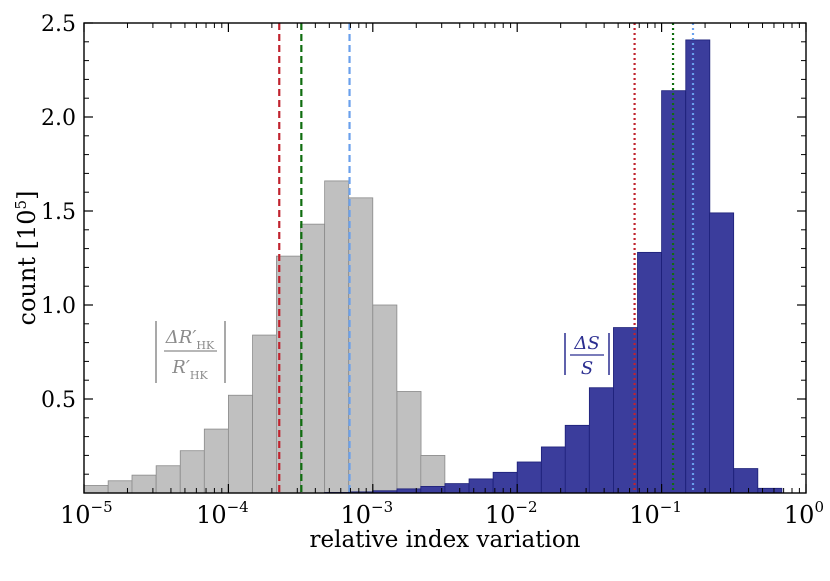 This screenshot has width=830, height=581. What do you see at coordinates (86, 513) in the screenshot?
I see `x-tick-label-0: 10⁻⁵` at bounding box center [86, 513].